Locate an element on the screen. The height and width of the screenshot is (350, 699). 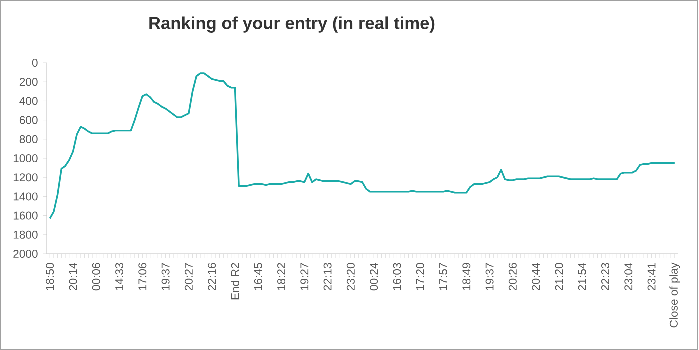
y-tick-label: 1400 is located at coordinates (26, 196).